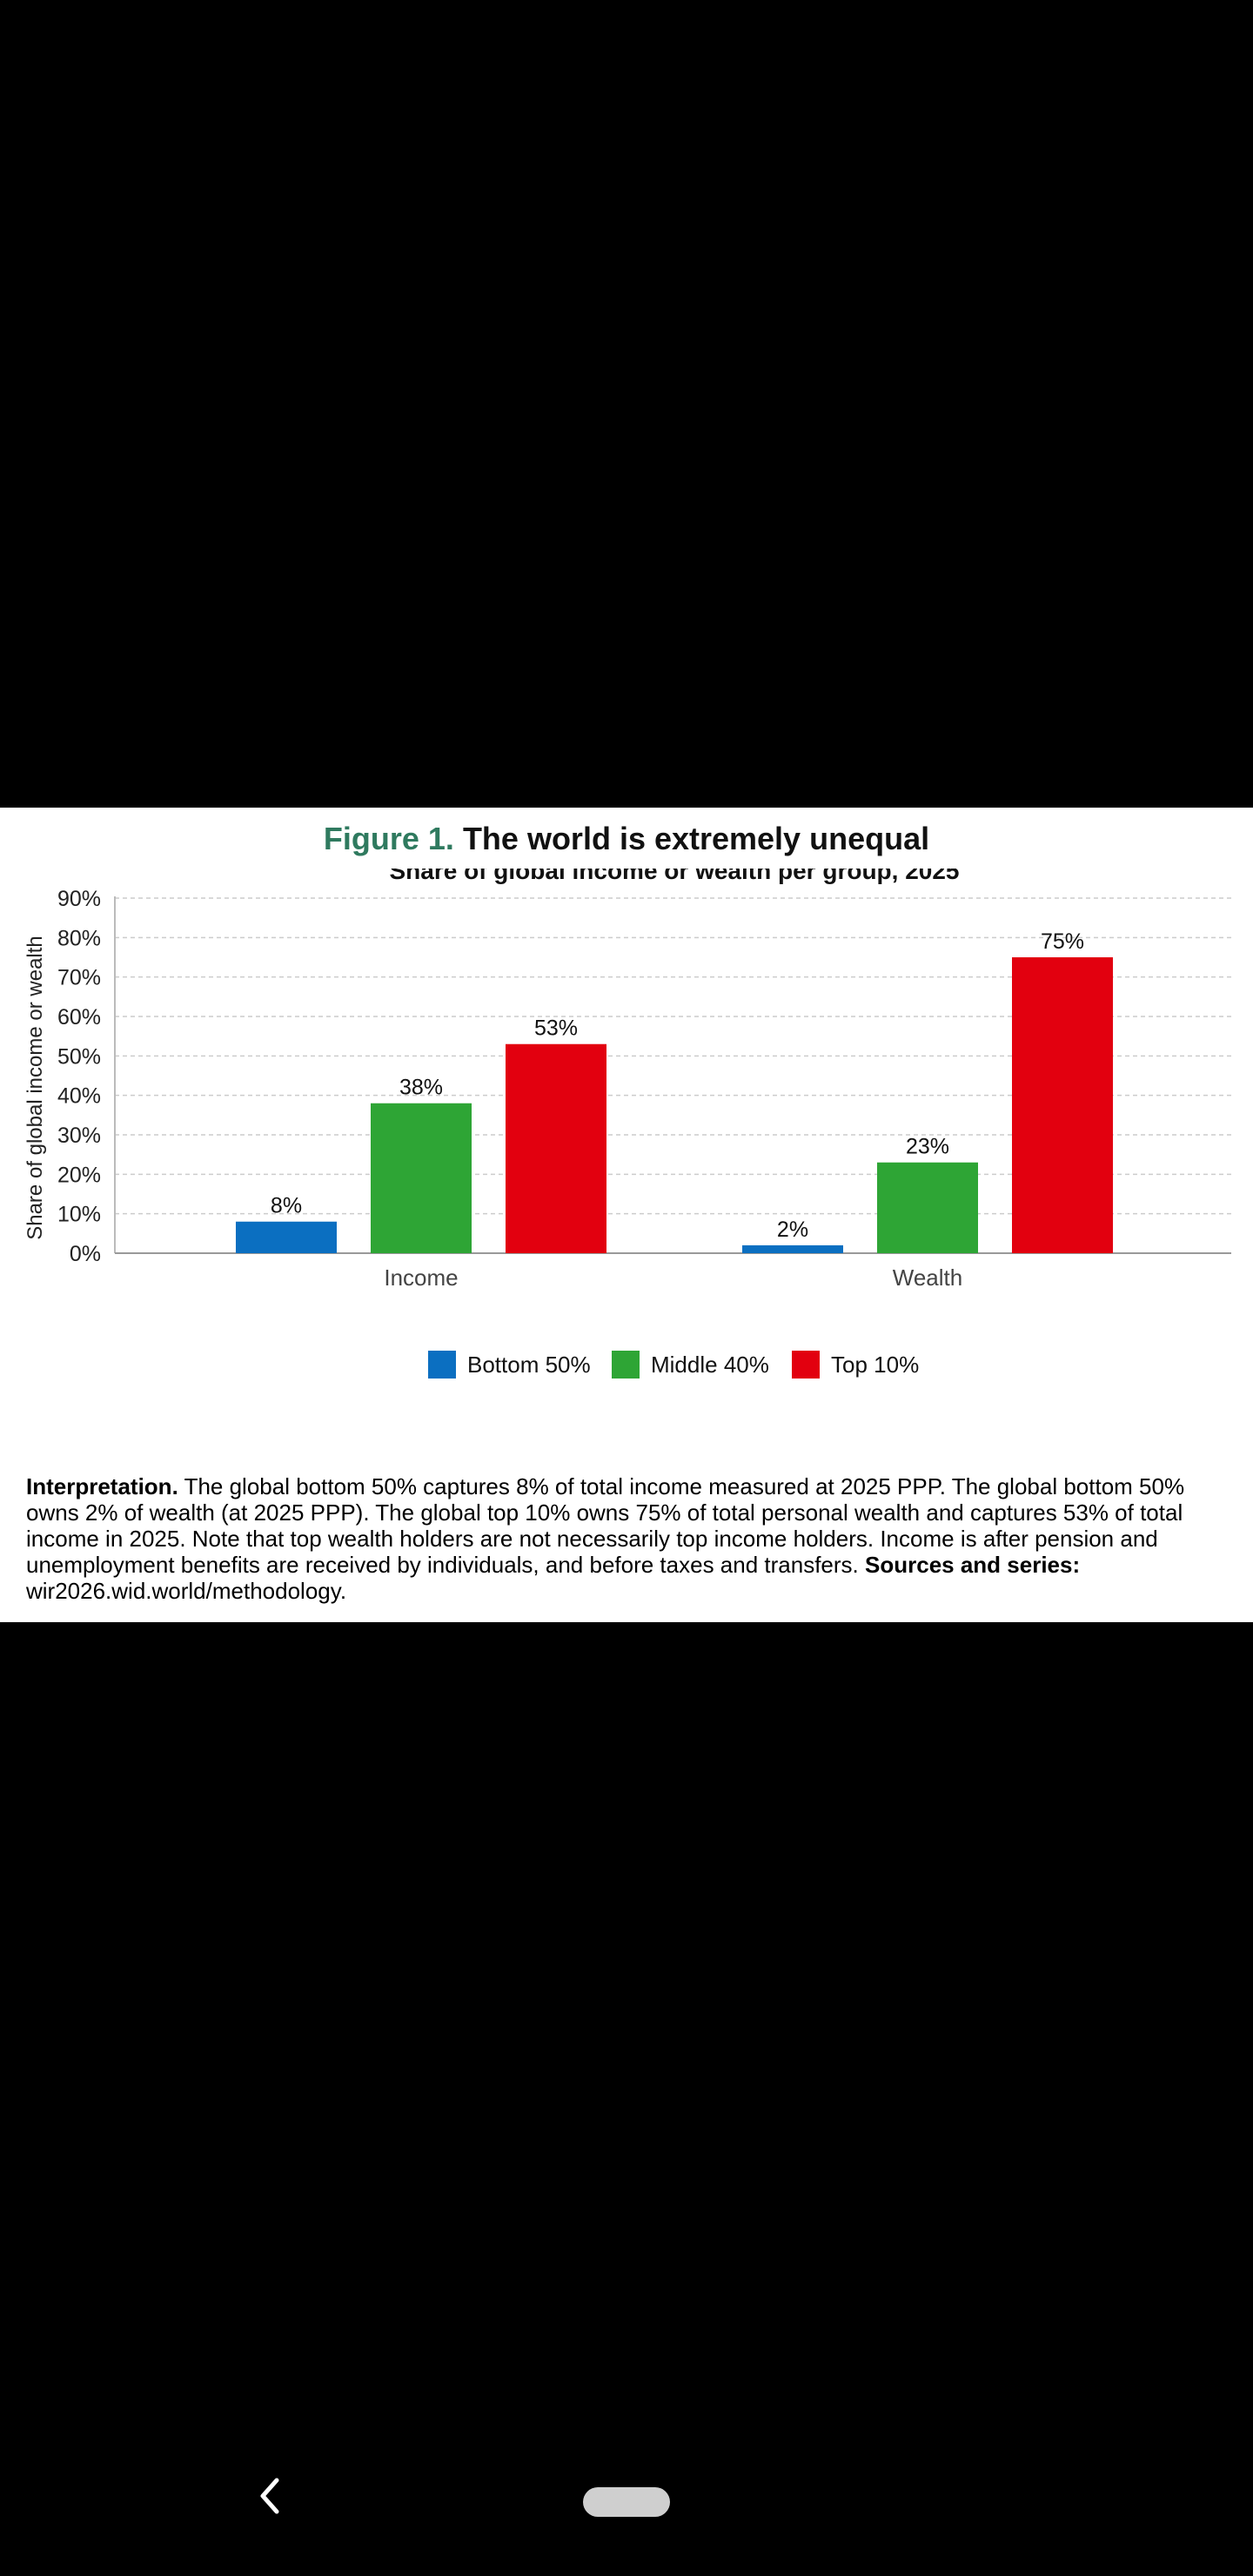 The width and height of the screenshot is (1253, 2576). Describe the element at coordinates (79, 1096) in the screenshot. I see `y-tick-label: 40%` at that location.